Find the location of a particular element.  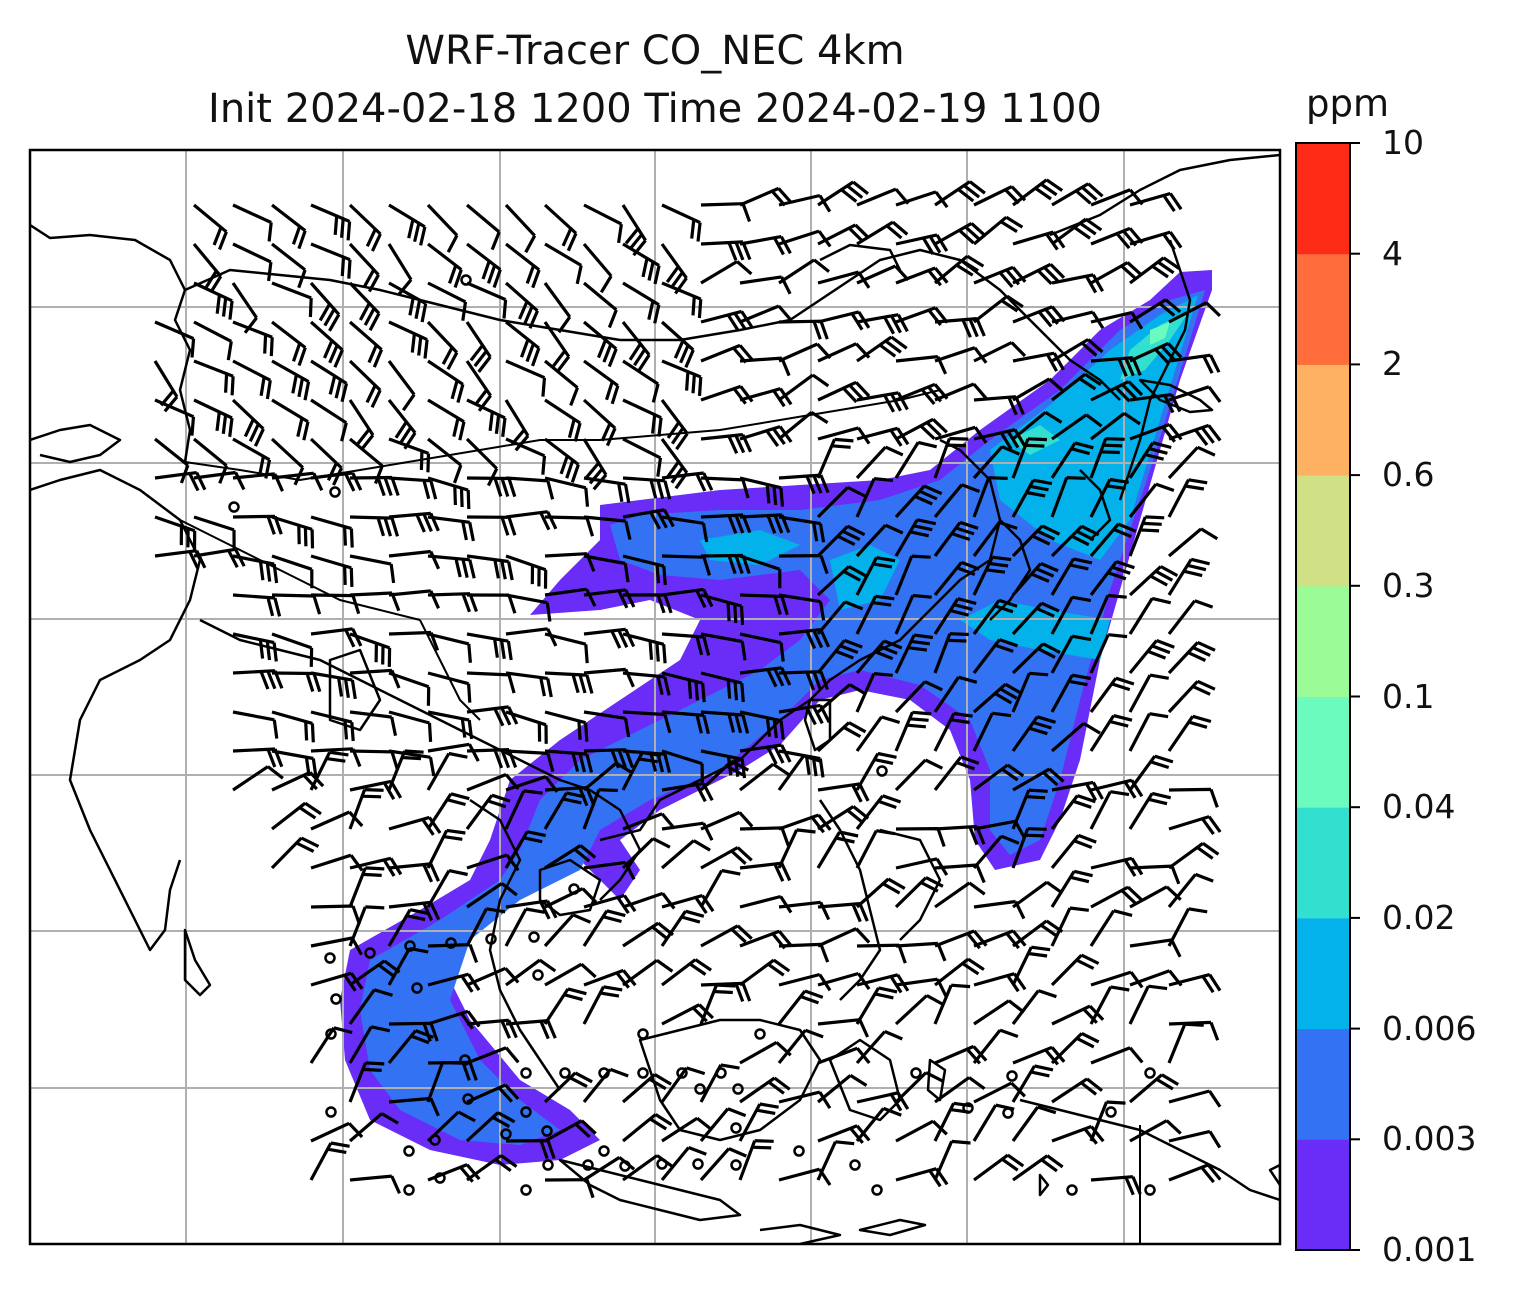

colorbar-tick-label: 0.6 is located at coordinates (1408, 475).